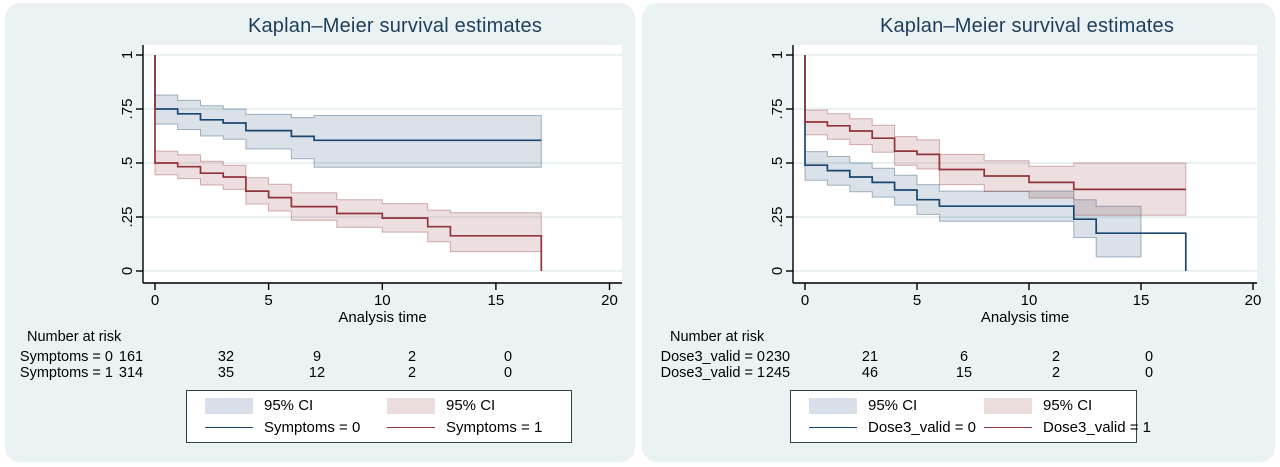  I want to click on risk-count: 6, so click(964, 357).